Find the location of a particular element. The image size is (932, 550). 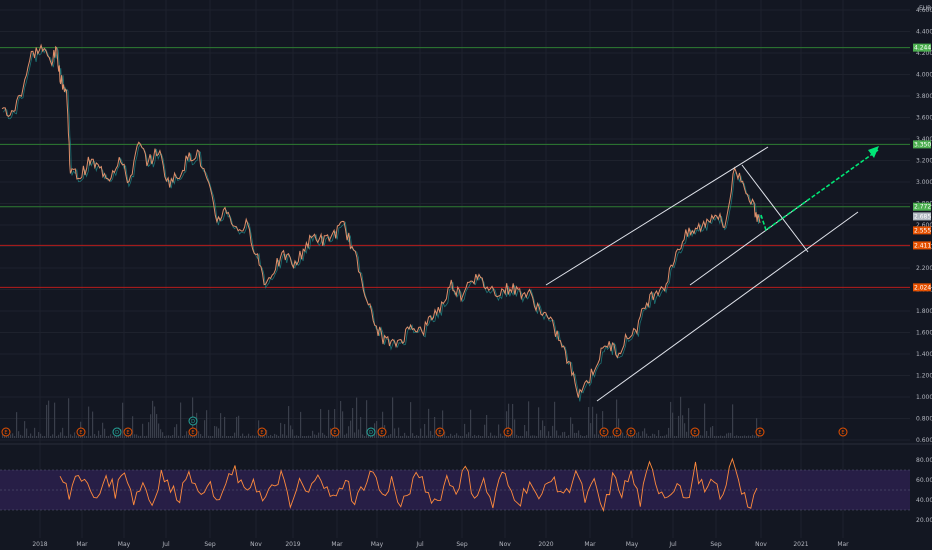

price-level-tag: 2.411 is located at coordinates (922, 245).